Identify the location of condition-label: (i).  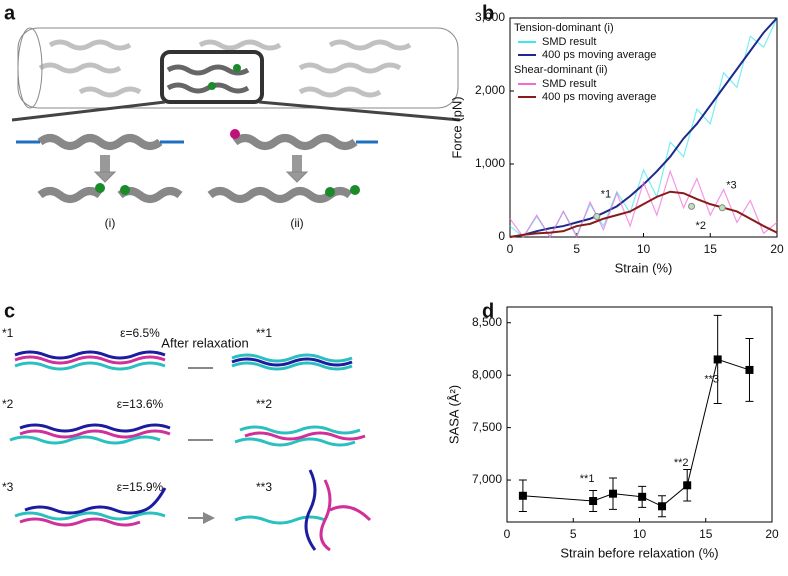
(110, 223).